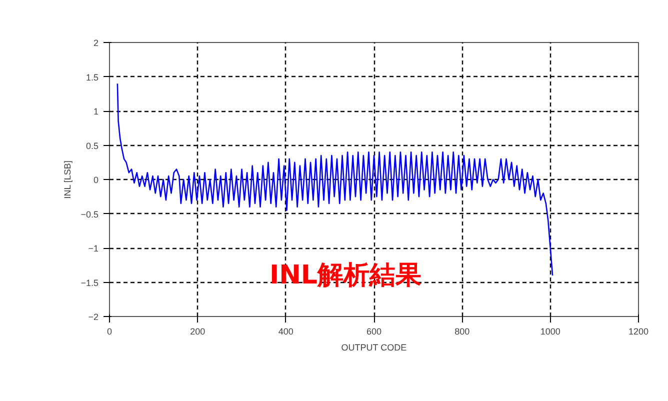 The image size is (668, 401). I want to click on x-tick-label: 600, so click(374, 331).